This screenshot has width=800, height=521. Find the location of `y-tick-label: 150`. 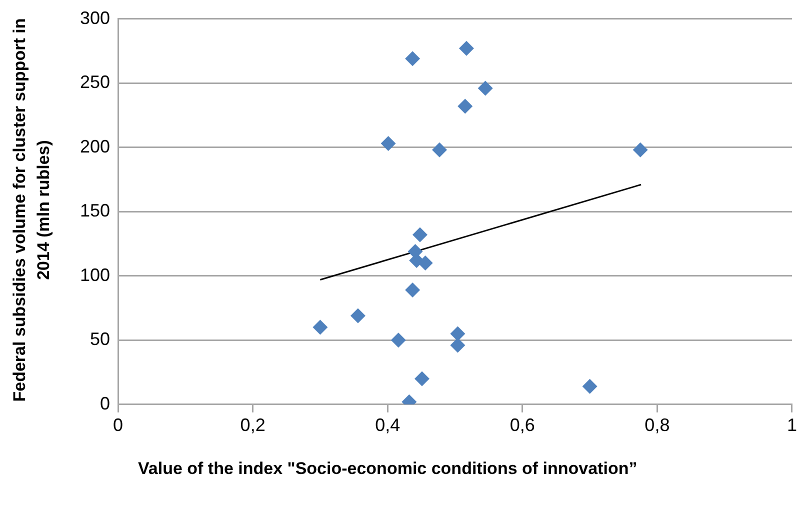

y-tick-label: 150 is located at coordinates (95, 210).